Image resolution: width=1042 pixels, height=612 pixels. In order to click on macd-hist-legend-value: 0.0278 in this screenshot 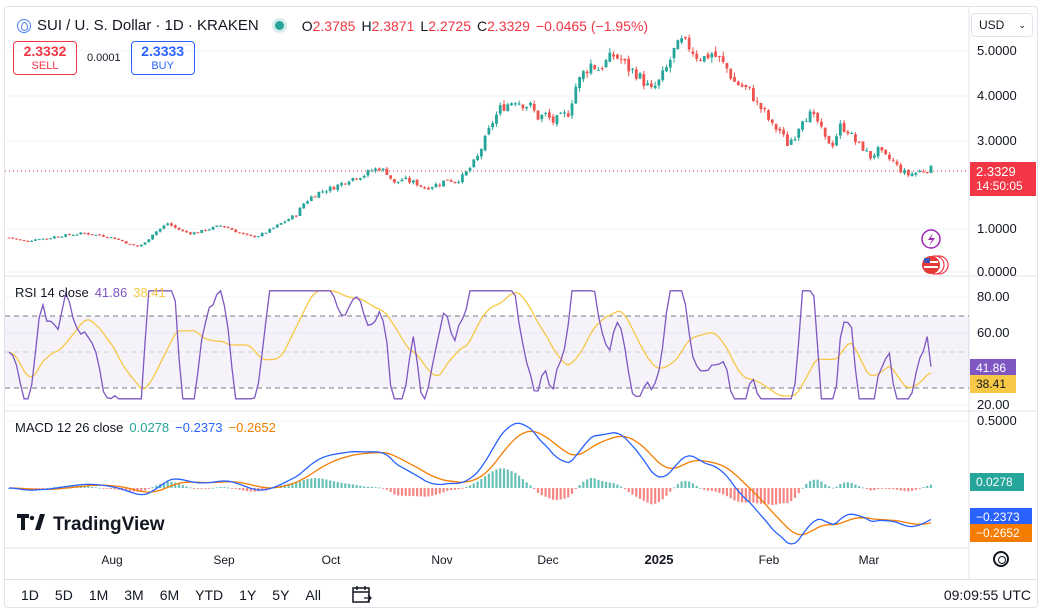, I will do `click(149, 427)`.